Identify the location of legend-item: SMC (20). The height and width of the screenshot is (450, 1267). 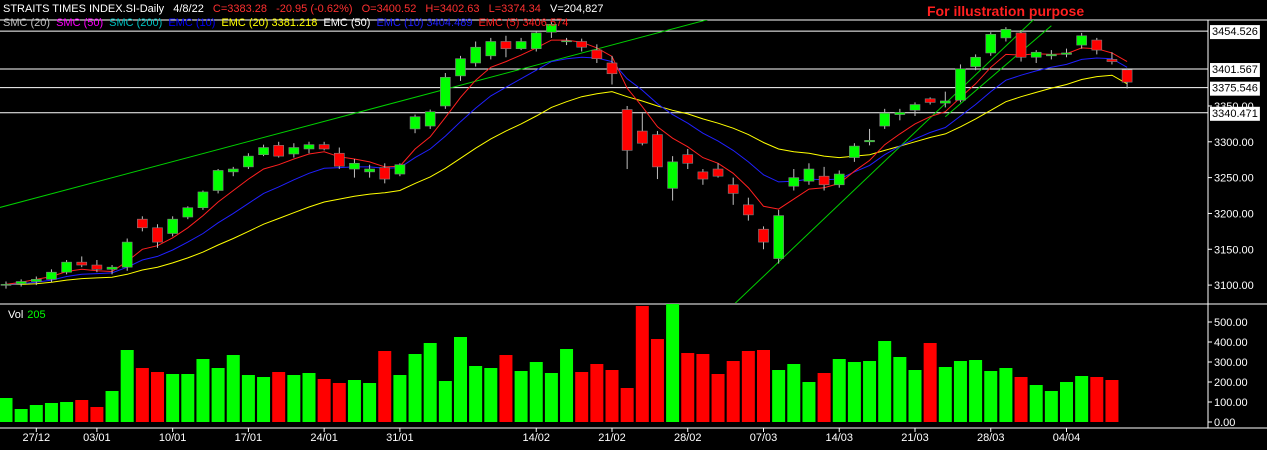
(27, 23).